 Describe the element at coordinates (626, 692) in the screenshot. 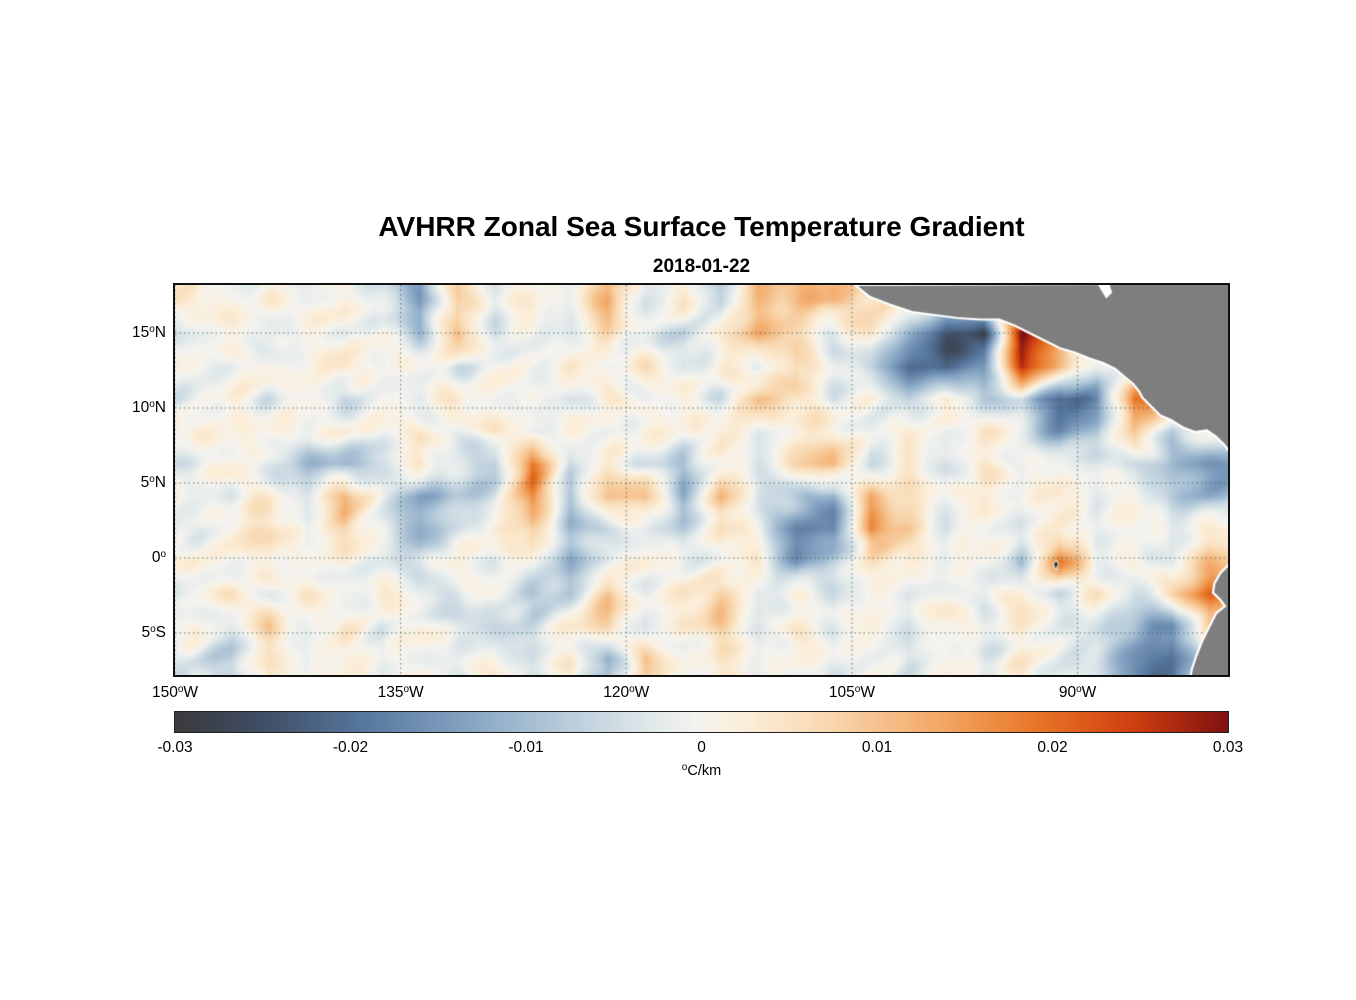

I see `x-tick-120W: 120oW` at that location.